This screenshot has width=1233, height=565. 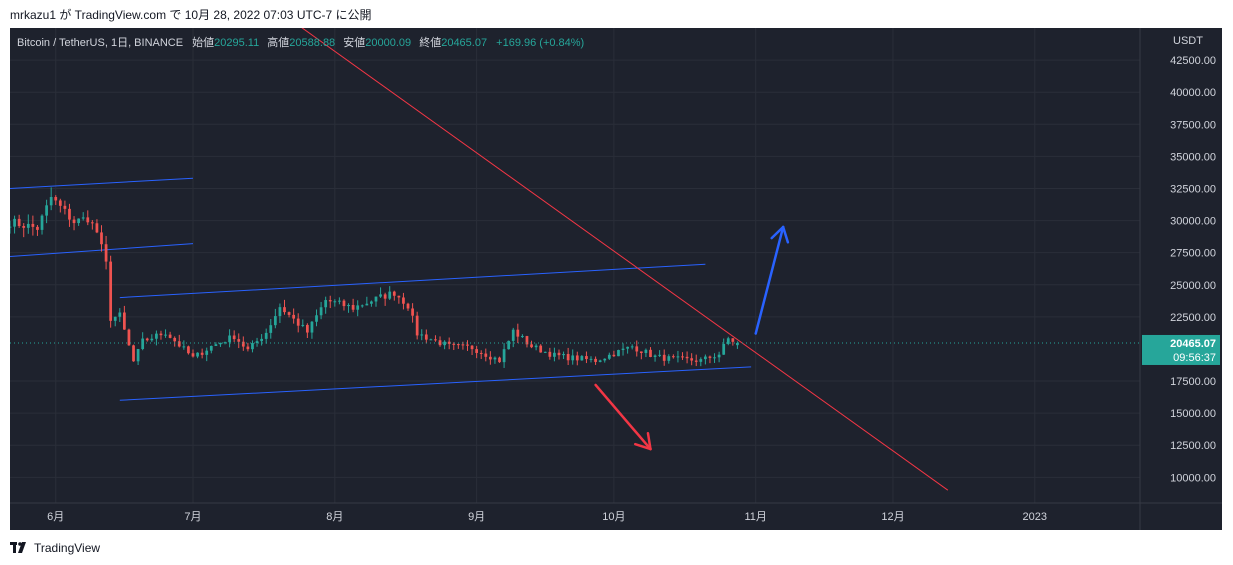 I want to click on price-tick-label: 12500.00, so click(x=1193, y=446).